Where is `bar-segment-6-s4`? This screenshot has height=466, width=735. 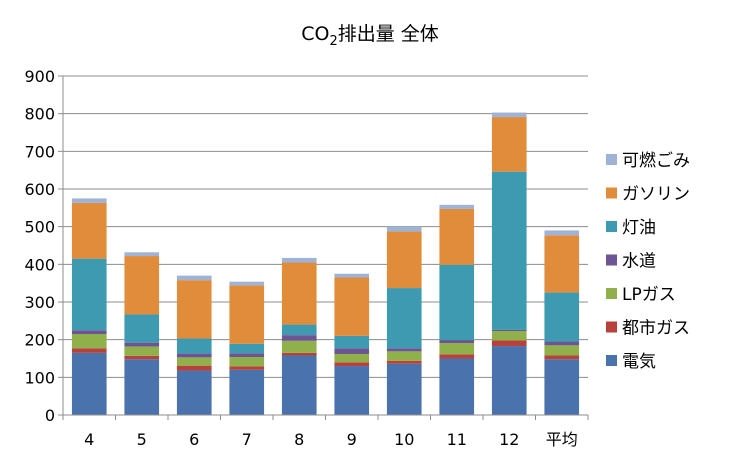
bar-segment-6-s4 is located at coordinates (194, 346).